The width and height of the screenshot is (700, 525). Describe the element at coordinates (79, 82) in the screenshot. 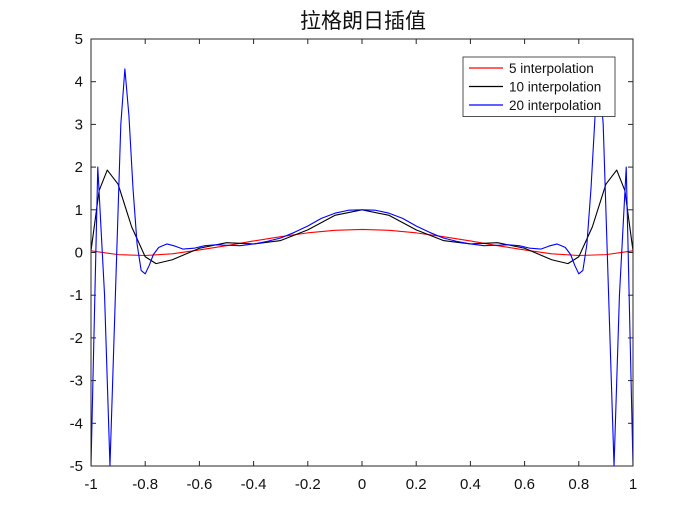

I see `y-tick-label: 4` at that location.